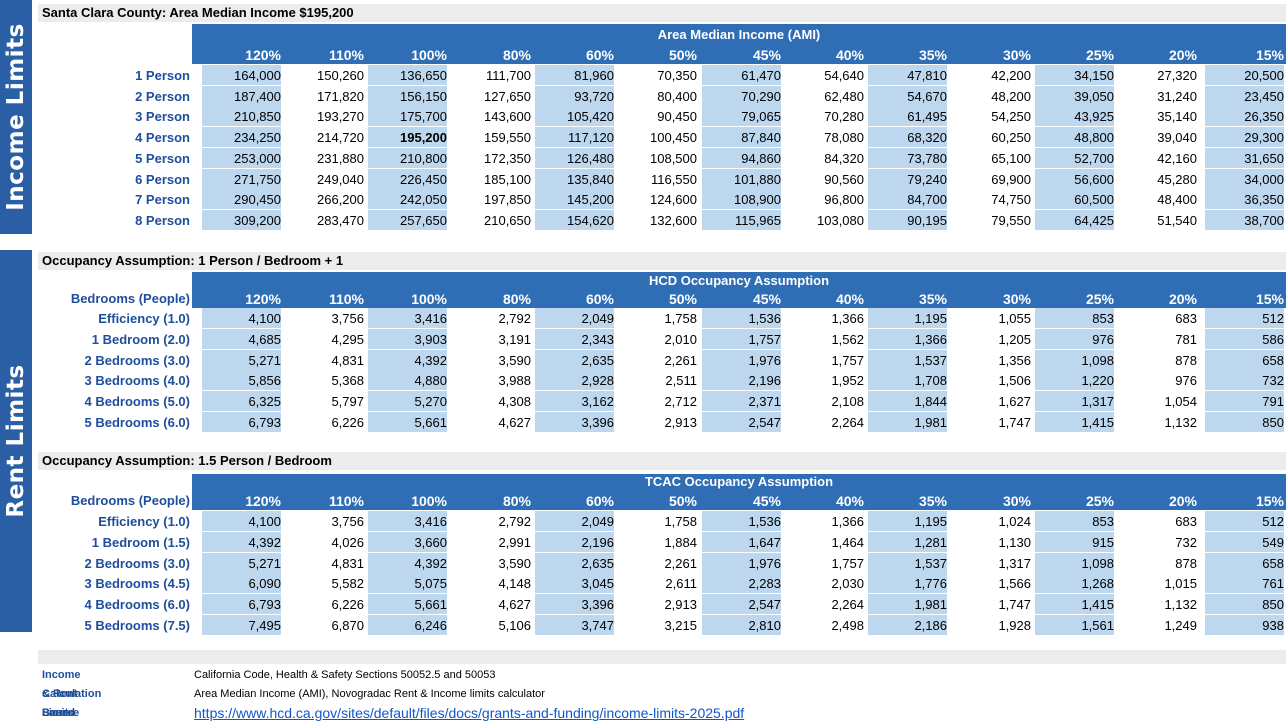 The height and width of the screenshot is (726, 1288). Describe the element at coordinates (340, 220) in the screenshot. I see `table-cell: 283,470` at that location.